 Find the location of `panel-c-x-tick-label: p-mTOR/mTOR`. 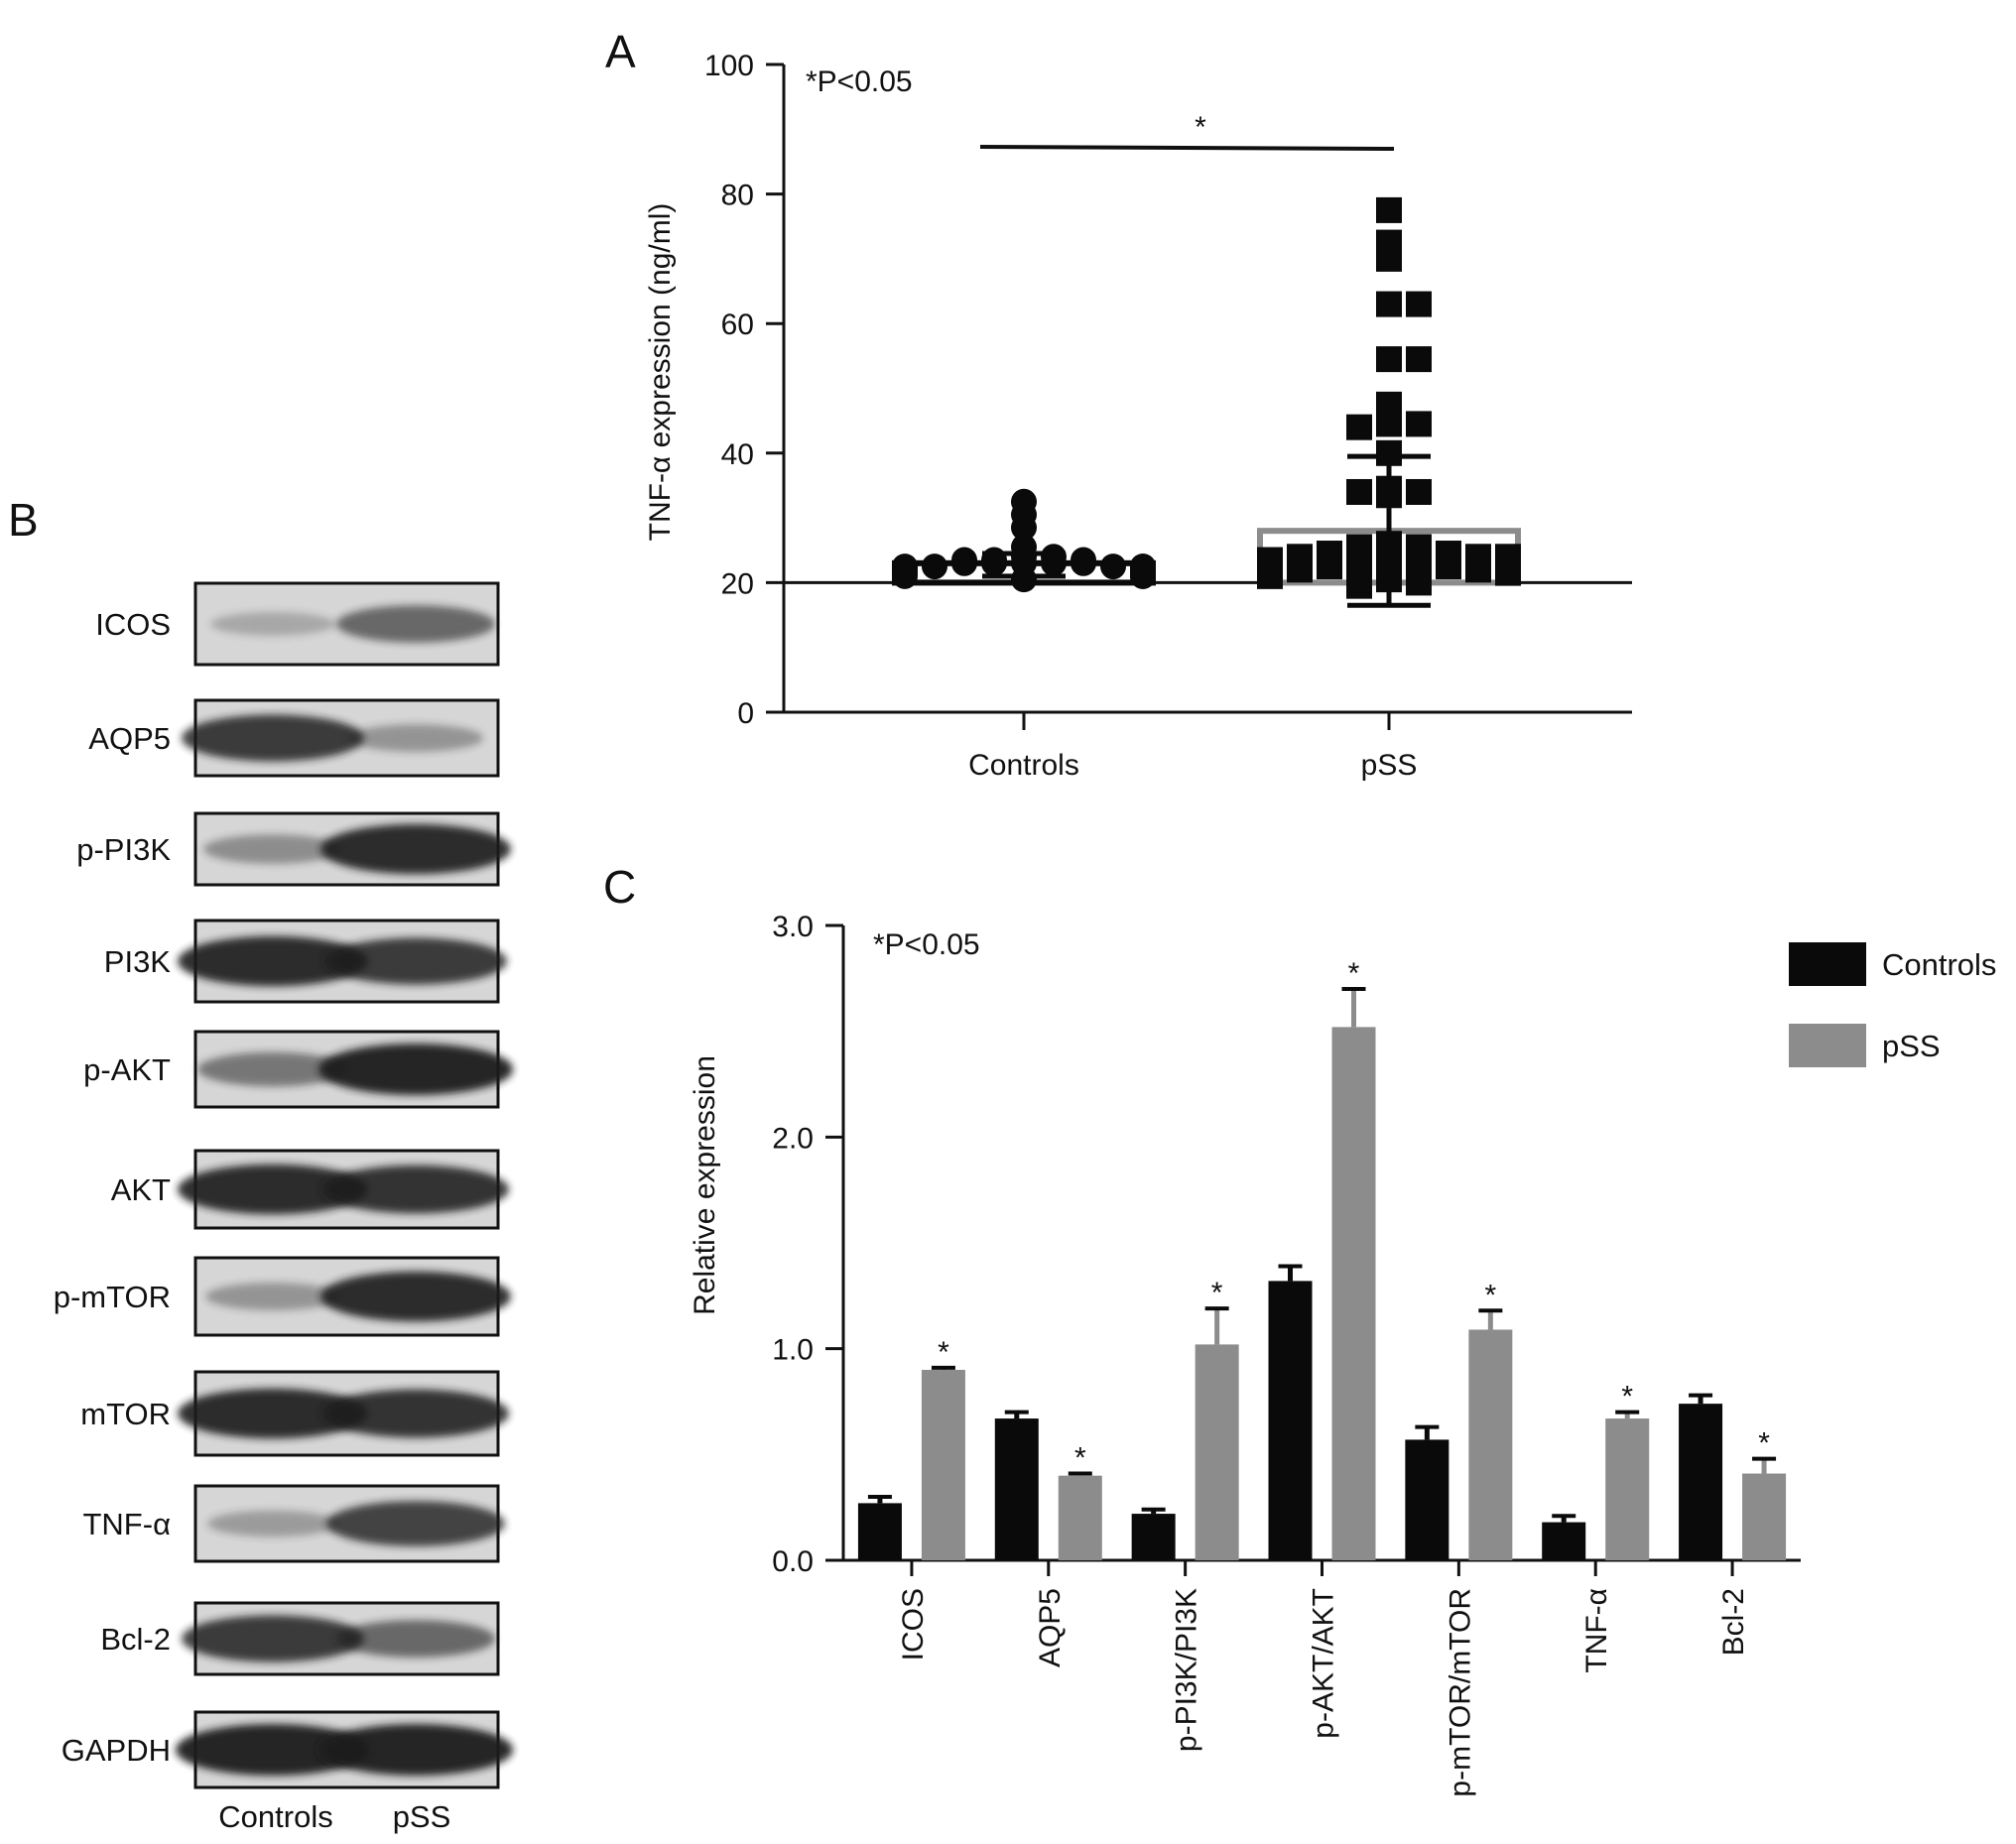

panel-c-x-tick-label: p-mTOR/mTOR is located at coordinates (1460, 1692).